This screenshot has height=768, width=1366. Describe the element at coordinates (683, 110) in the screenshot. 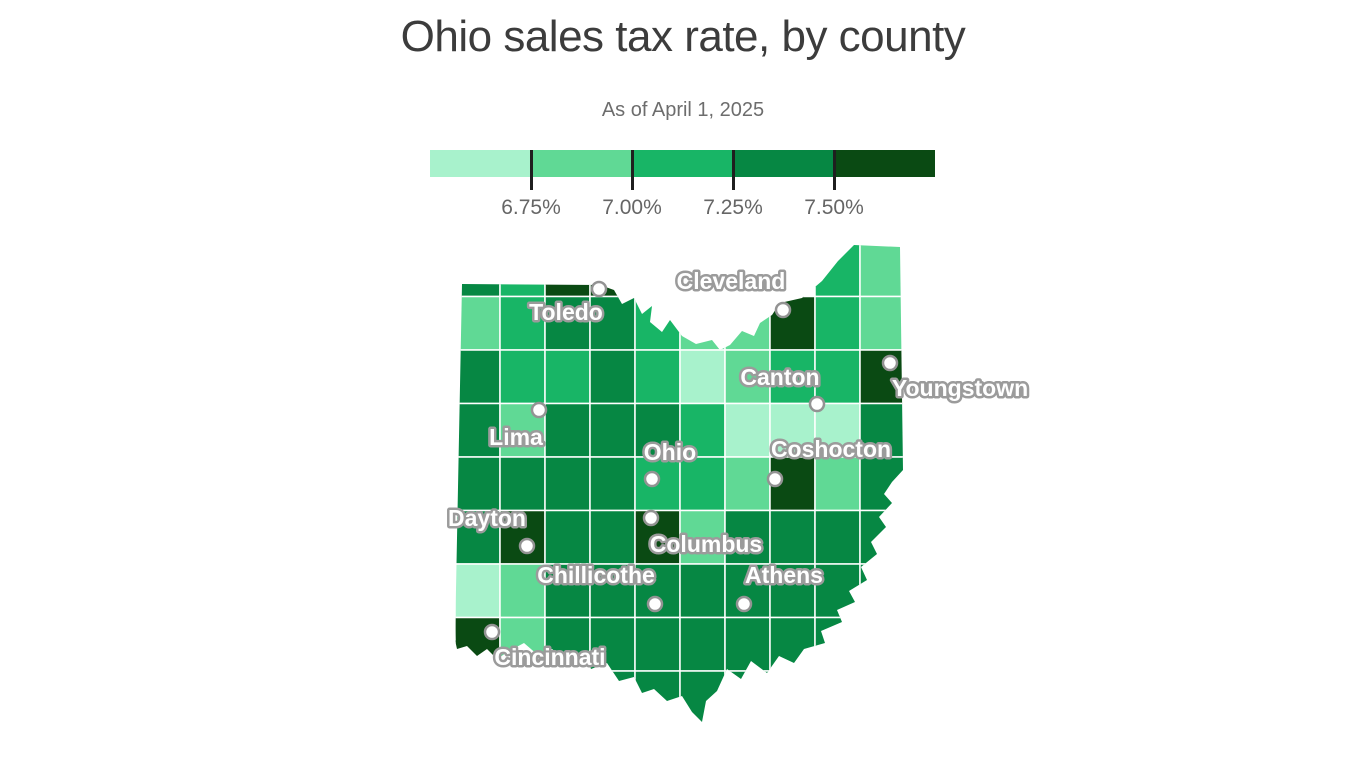

I see `page-subtitle: As of April 1, 2025` at that location.